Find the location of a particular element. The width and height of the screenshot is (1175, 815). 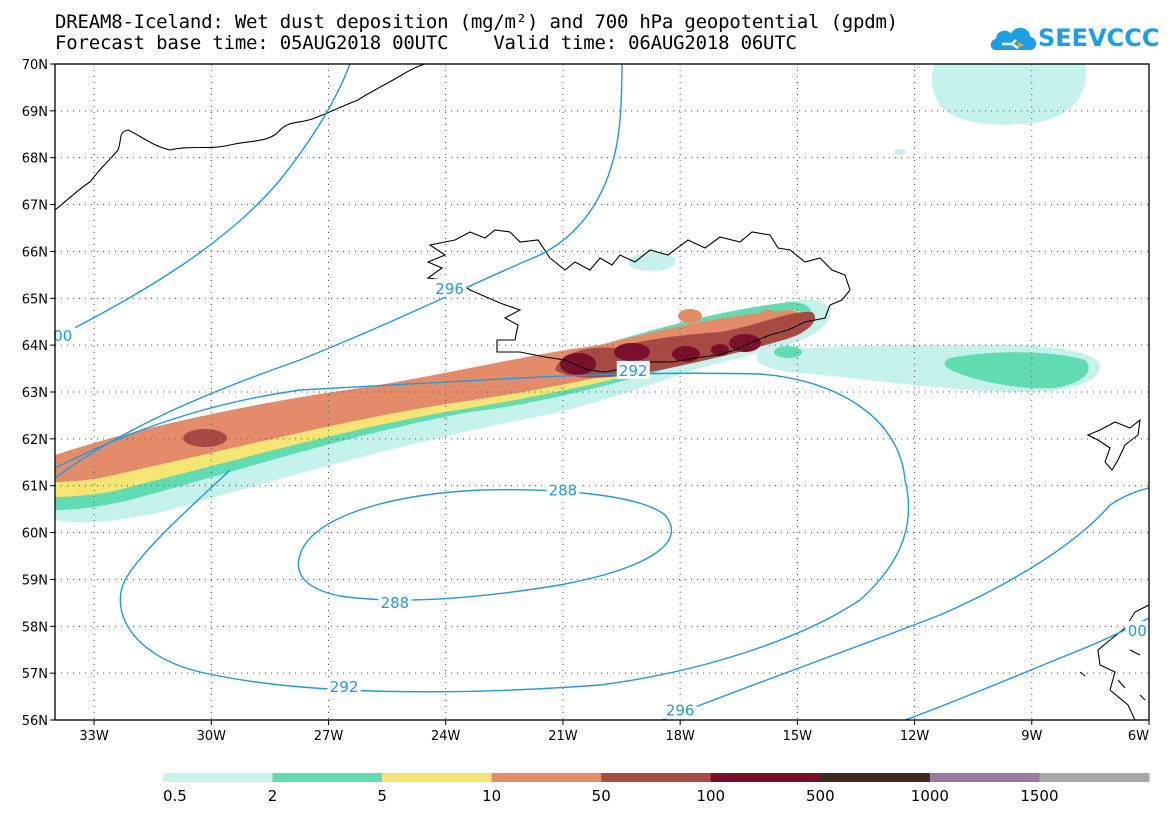

lat-tick-label: 58N is located at coordinates (35, 627).